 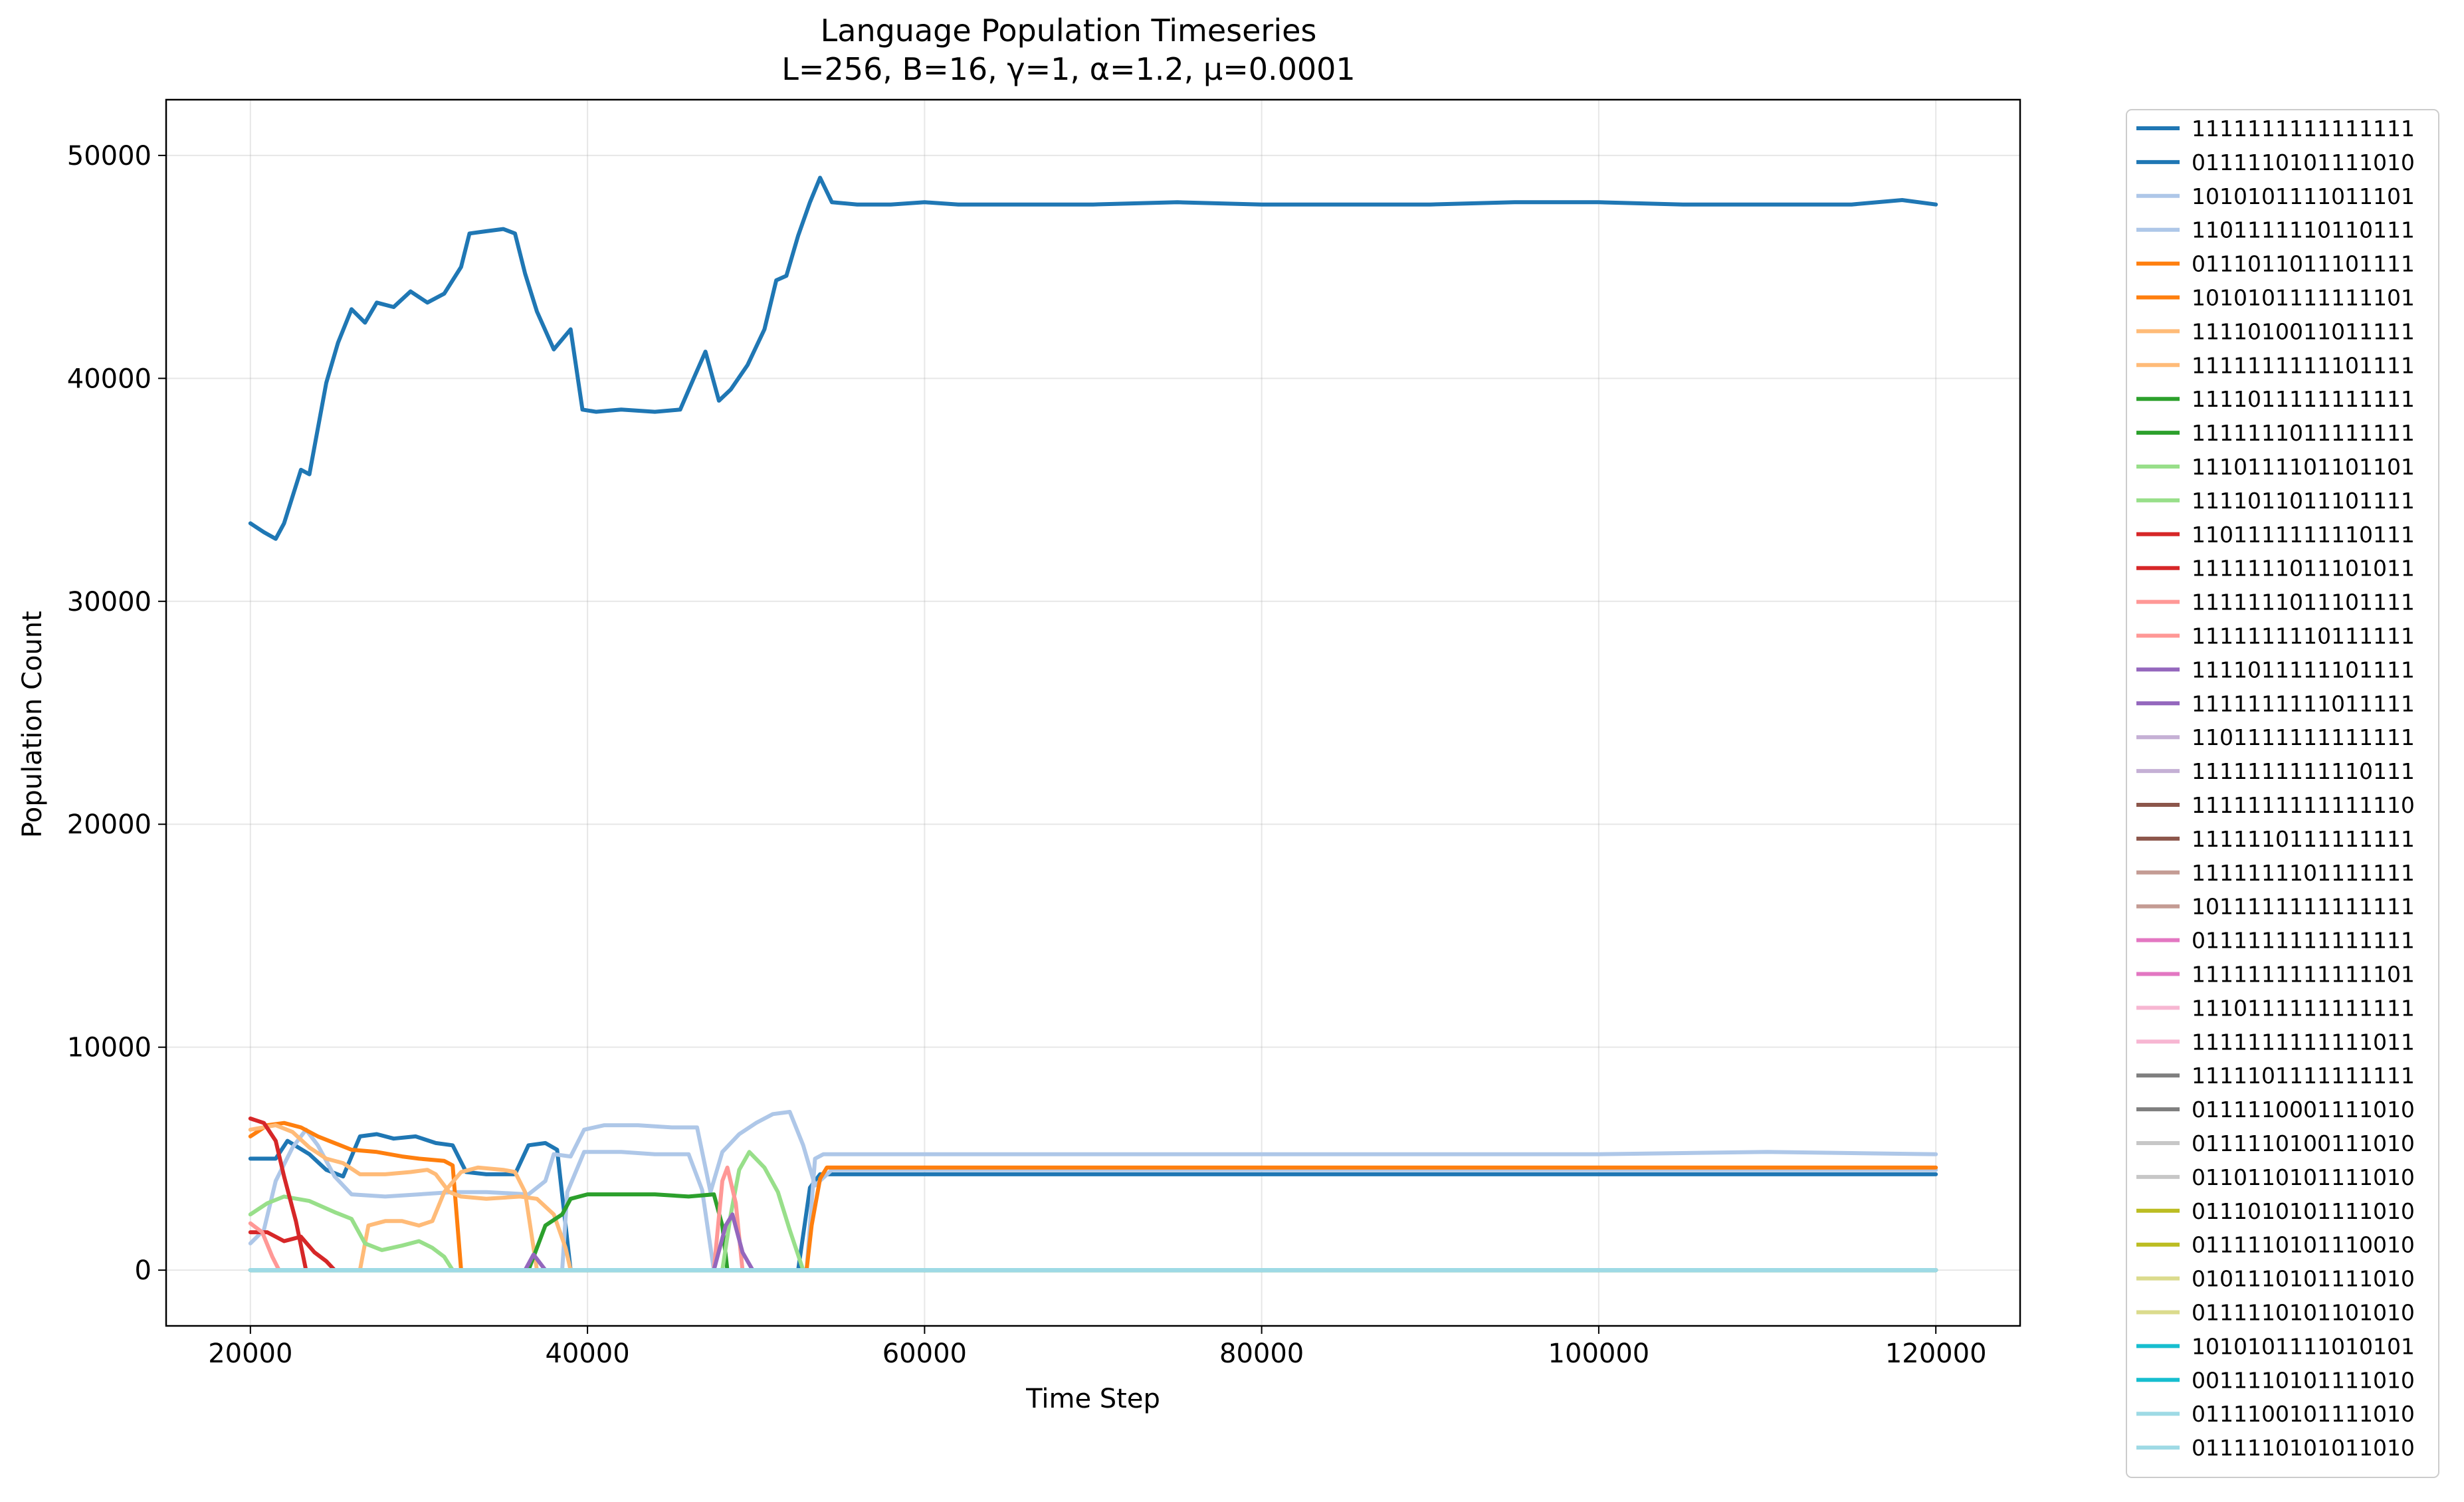 What do you see at coordinates (2303, 264) in the screenshot?
I see `legend-label: 0111011011101111` at bounding box center [2303, 264].